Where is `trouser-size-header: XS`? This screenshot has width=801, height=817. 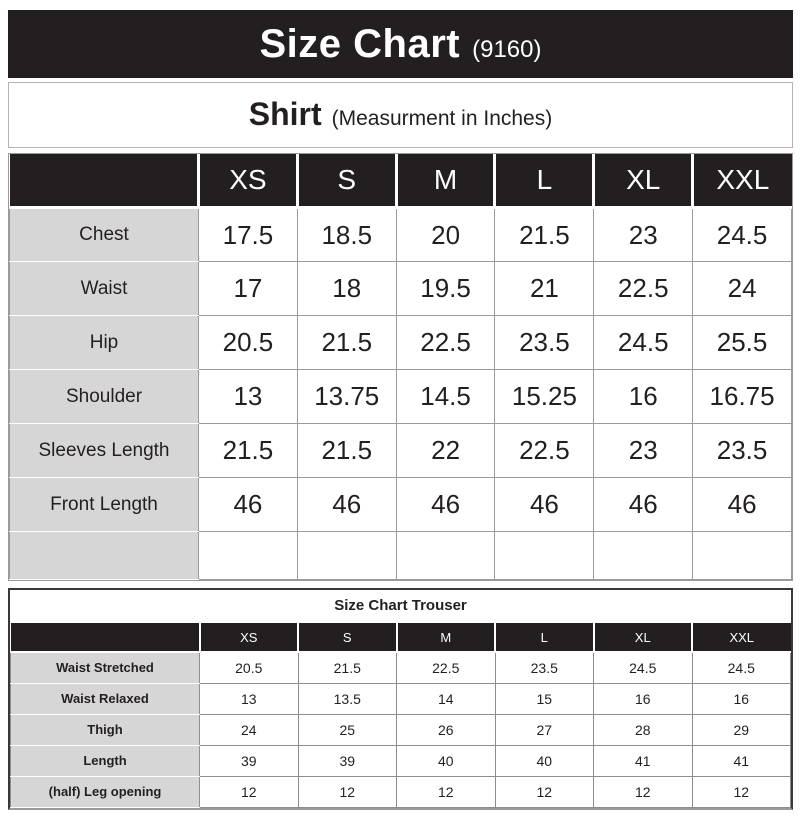 trouser-size-header: XS is located at coordinates (248, 637).